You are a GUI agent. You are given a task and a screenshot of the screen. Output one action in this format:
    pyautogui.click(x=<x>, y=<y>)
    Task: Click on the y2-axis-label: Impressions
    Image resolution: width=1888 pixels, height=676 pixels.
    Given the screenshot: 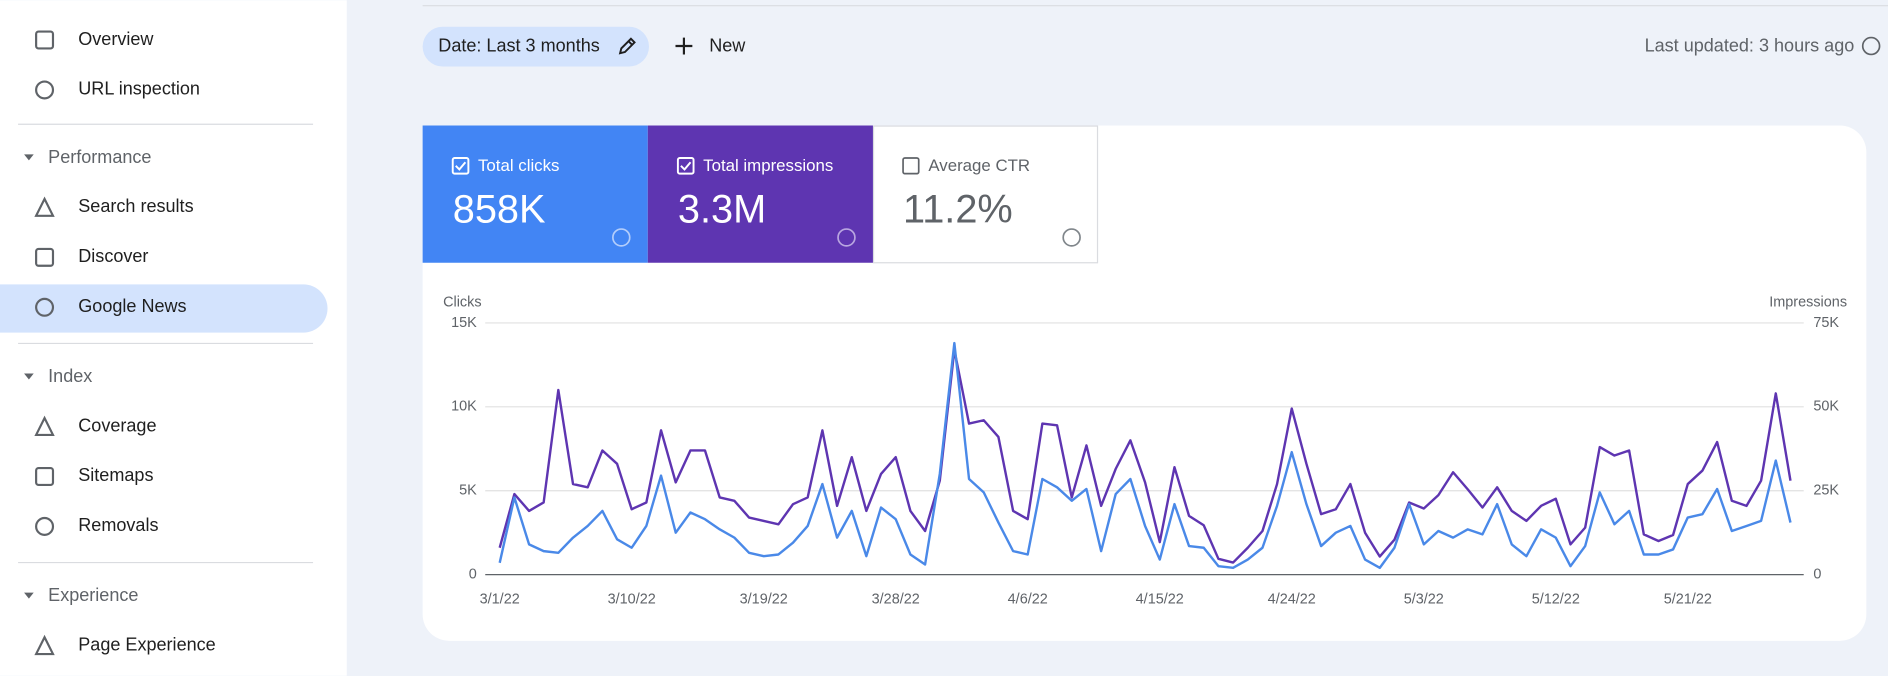 What is the action you would take?
    pyautogui.click(x=1808, y=302)
    